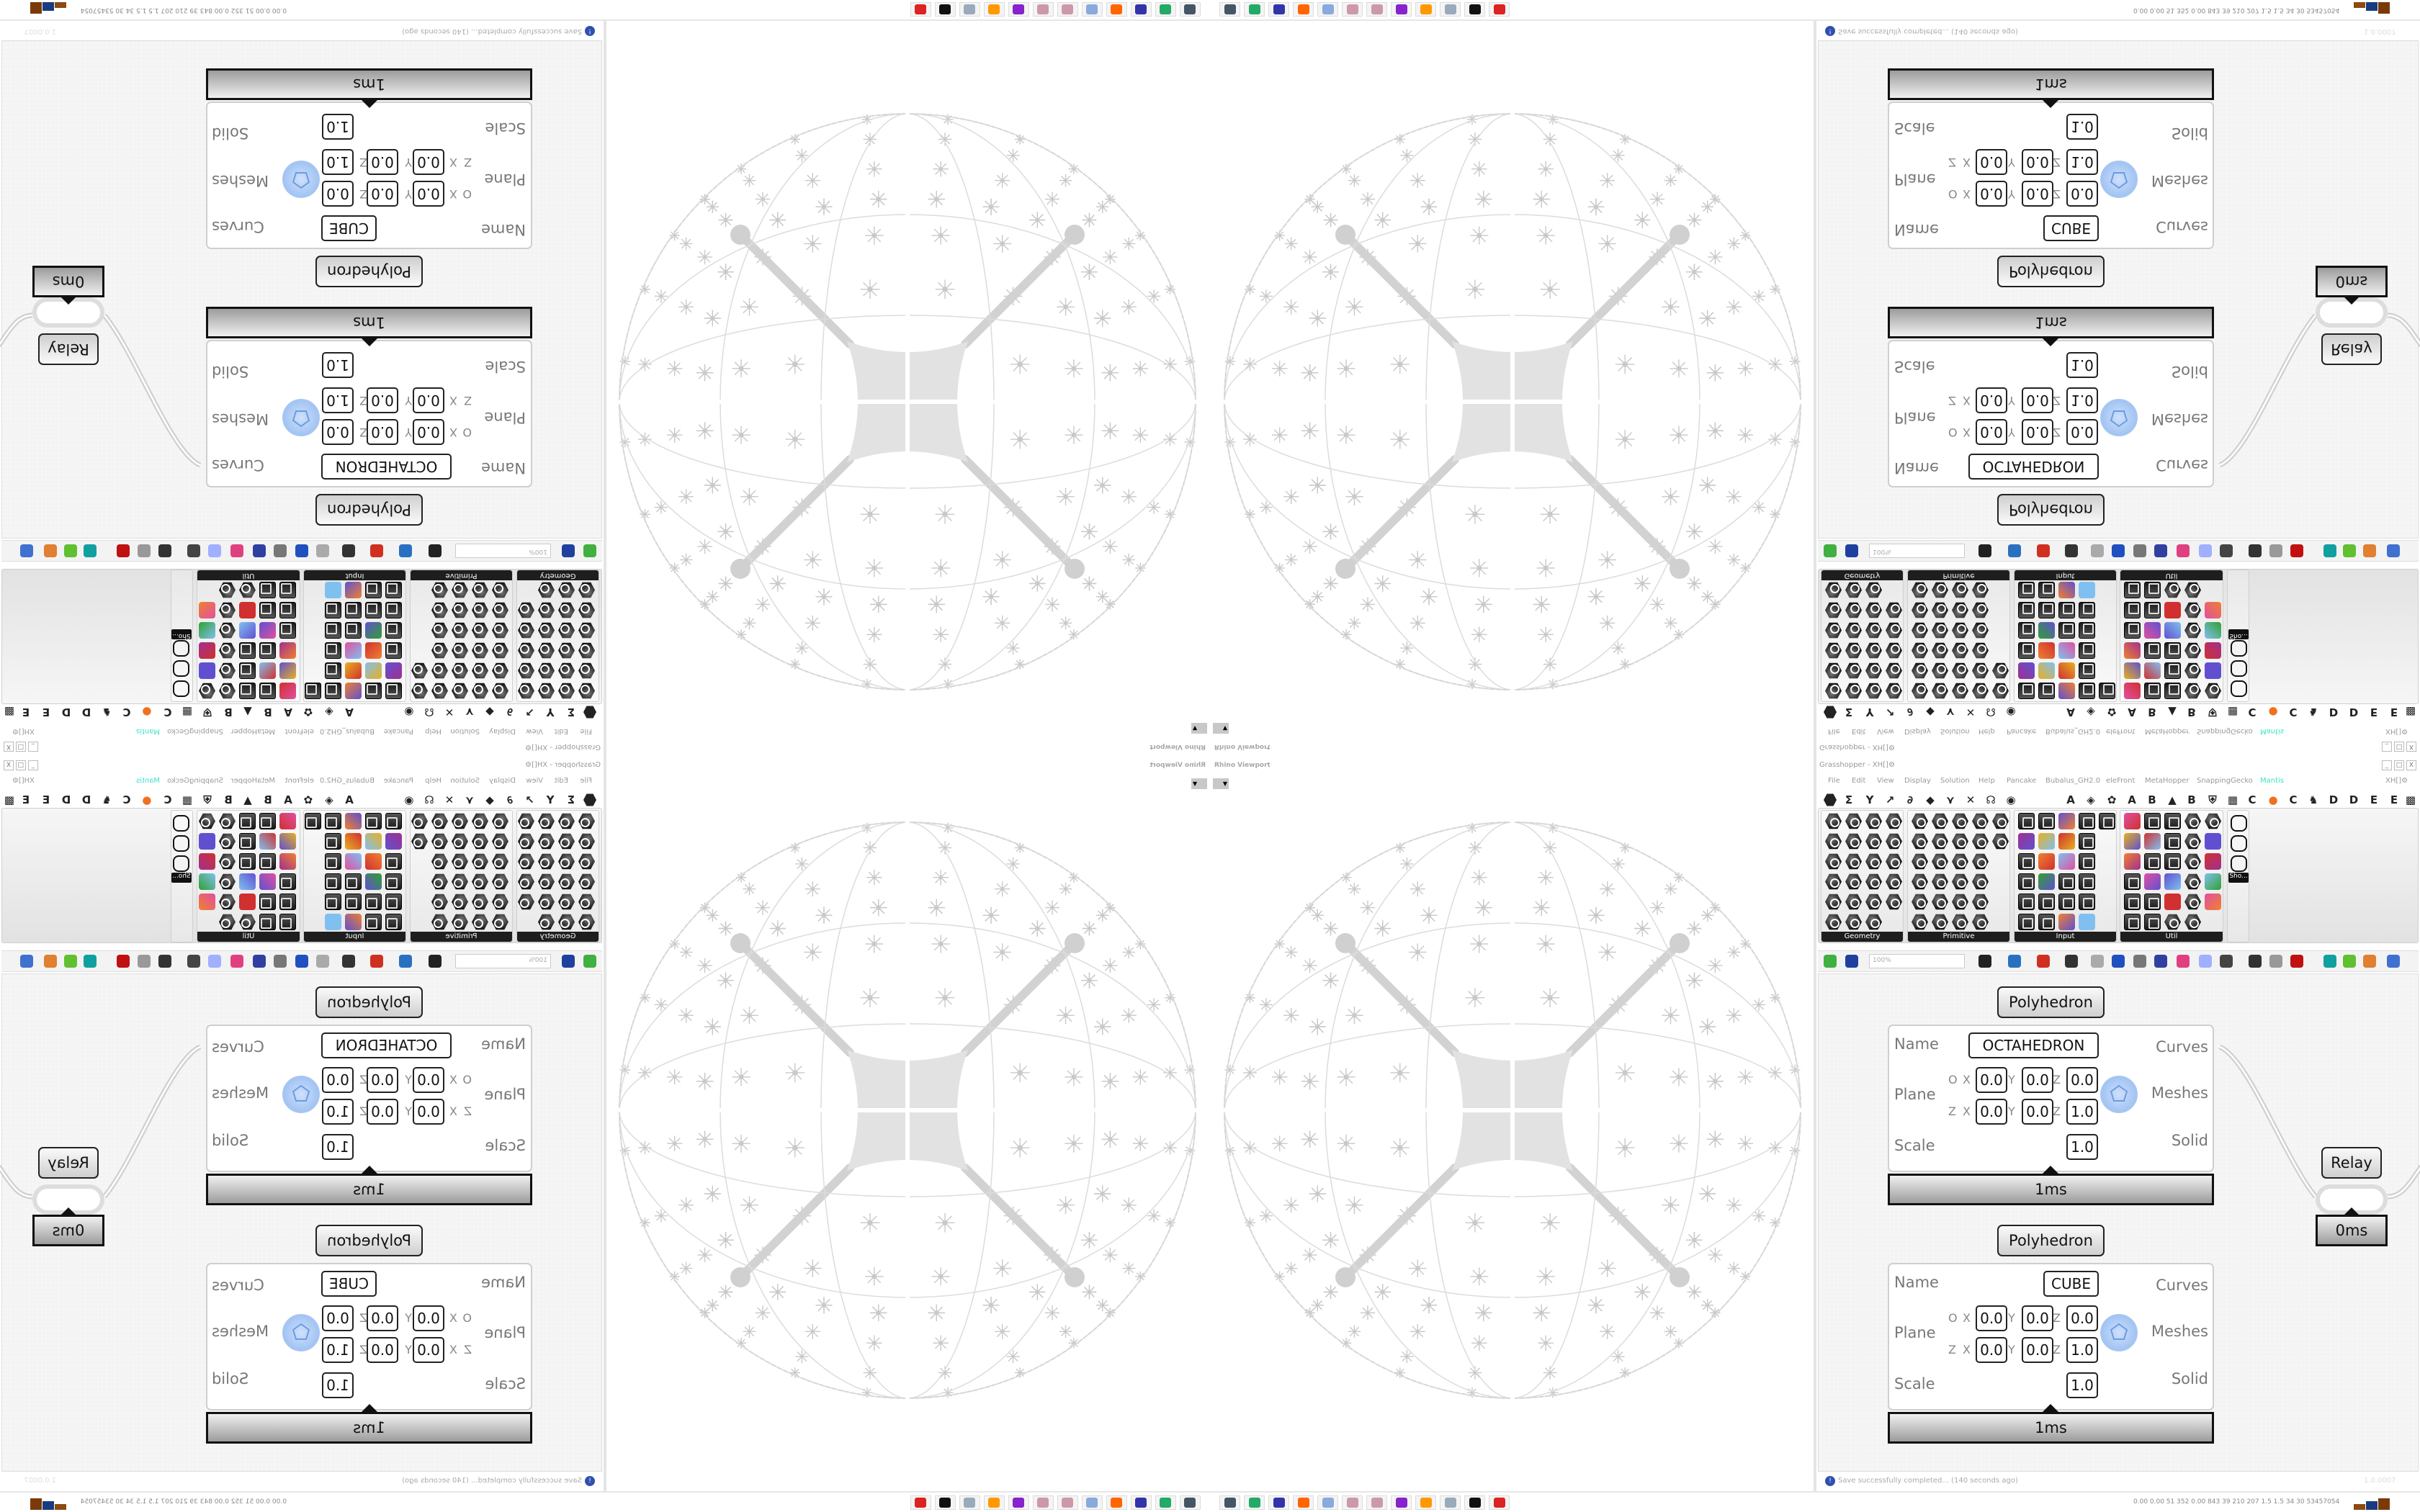  What do you see at coordinates (2112, 799) in the screenshot?
I see `tab-icon: ✿` at bounding box center [2112, 799].